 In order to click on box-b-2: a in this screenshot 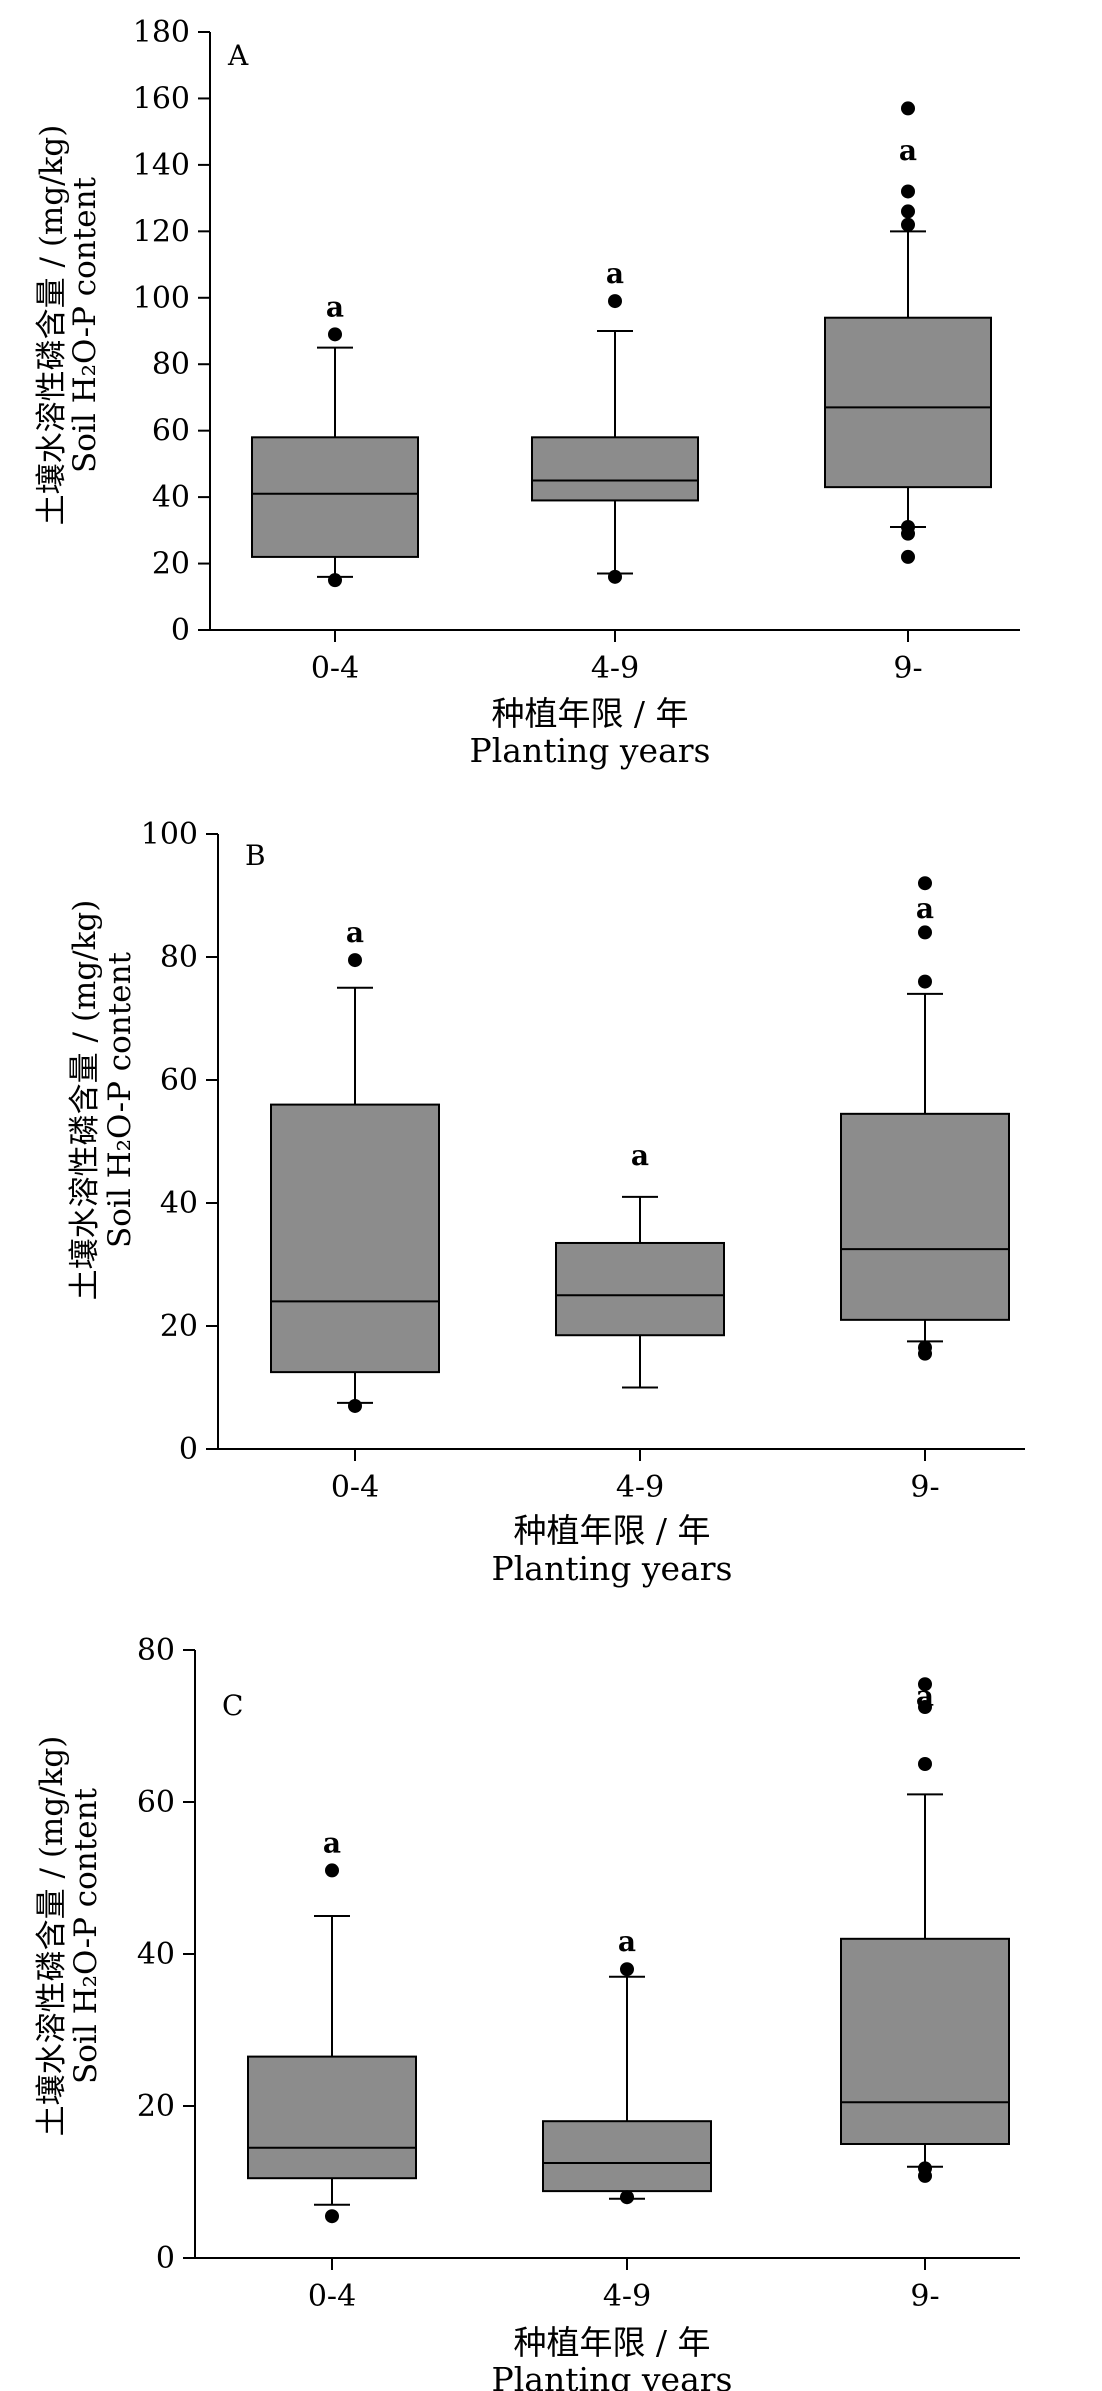, I will do `click(640, 1264)`.